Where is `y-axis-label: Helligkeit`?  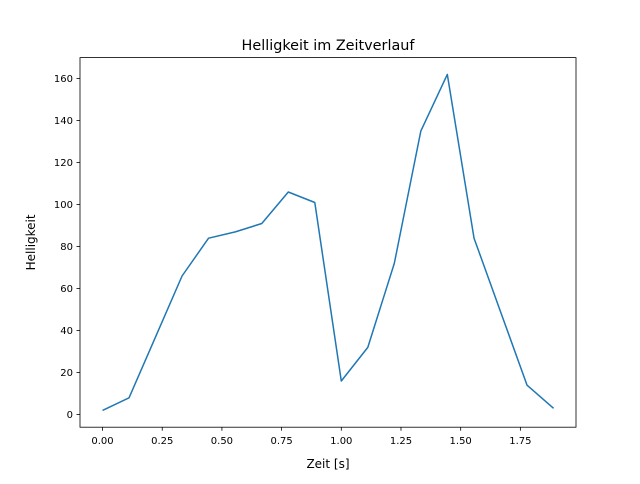
y-axis-label: Helligkeit is located at coordinates (31, 242).